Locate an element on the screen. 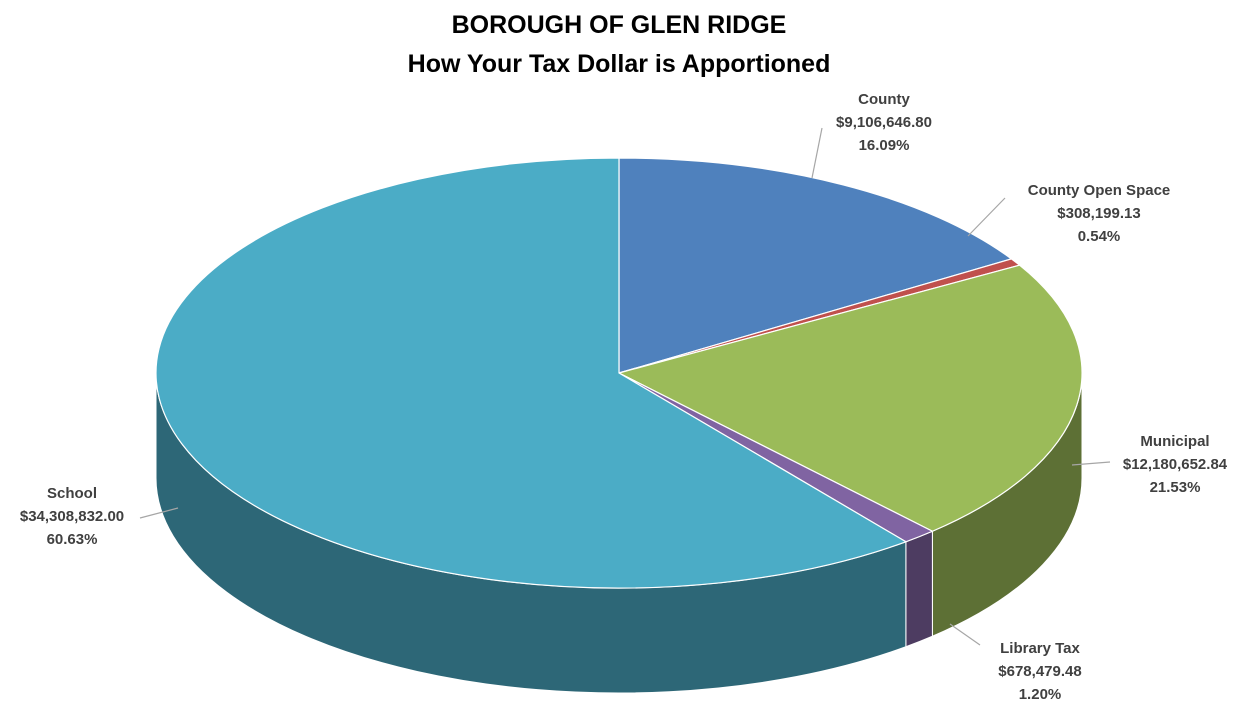 The image size is (1250, 714). slice-side is located at coordinates (919, 589).